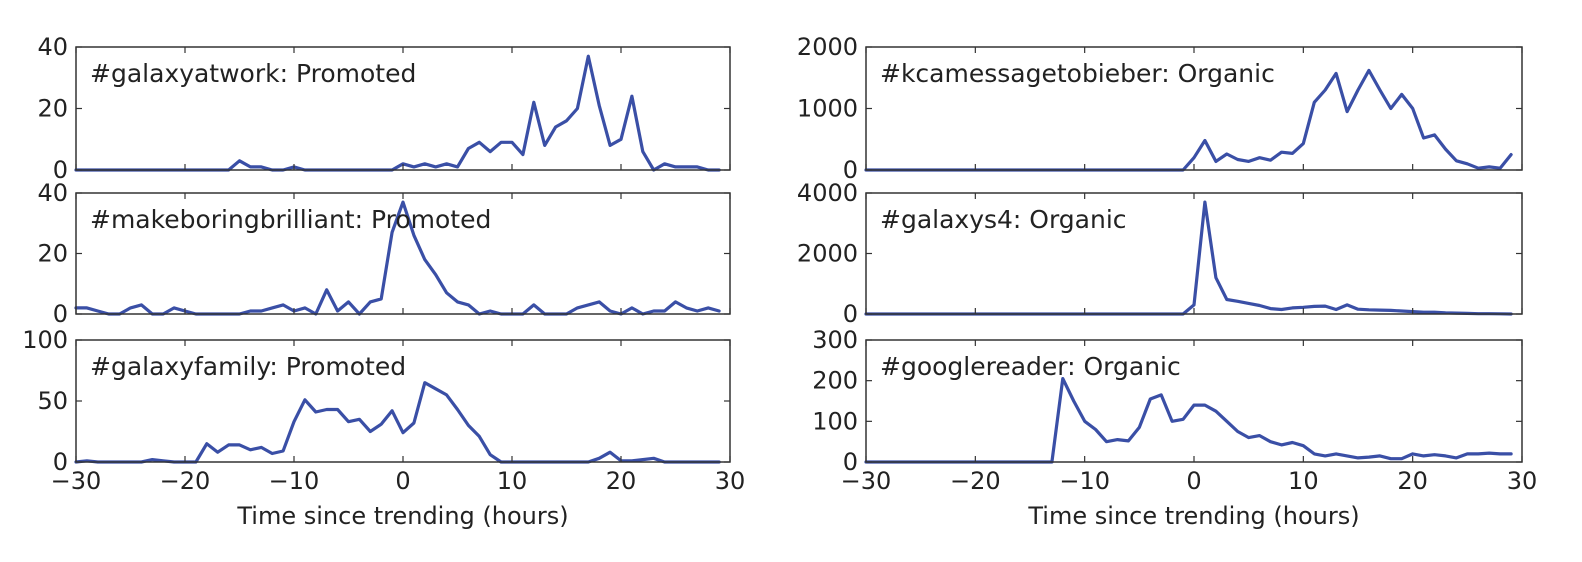 This screenshot has width=1582, height=562. What do you see at coordinates (290, 219) in the screenshot?
I see `panel-title: #makeboringbrilliant: Promoted` at bounding box center [290, 219].